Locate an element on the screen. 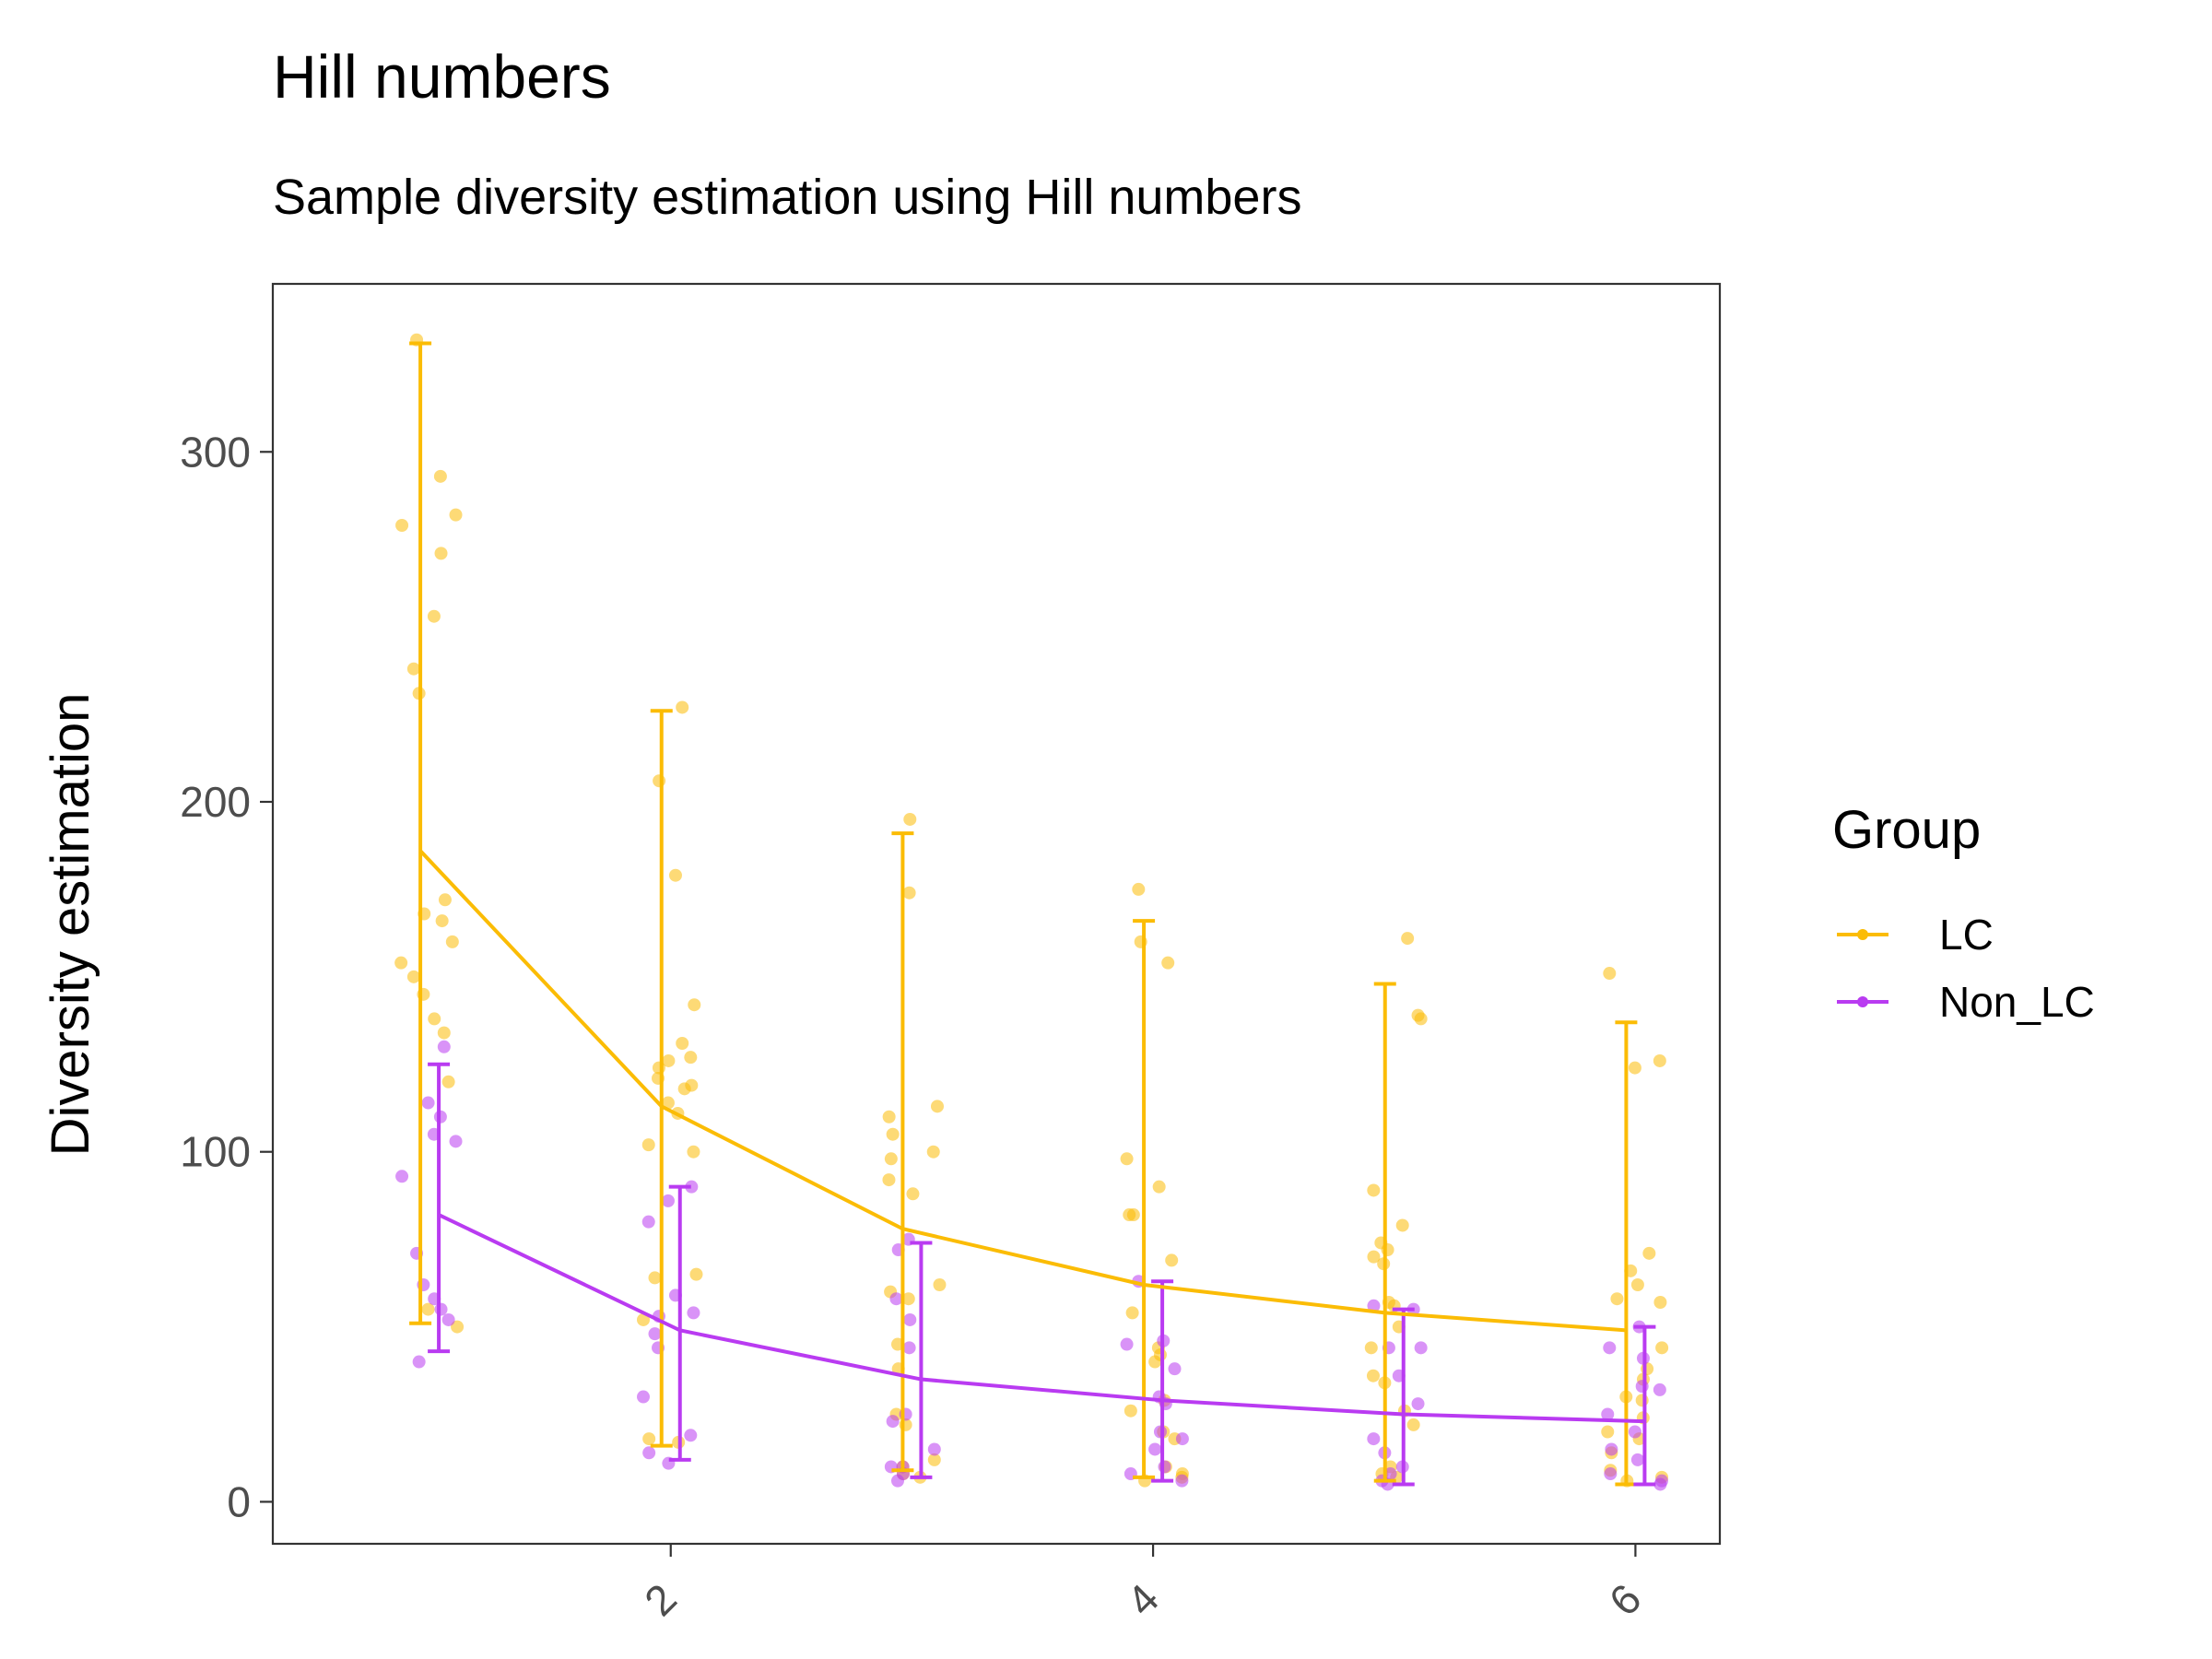 The width and height of the screenshot is (2212, 1659). x-tick-label: 4 is located at coordinates (1142, 1599).